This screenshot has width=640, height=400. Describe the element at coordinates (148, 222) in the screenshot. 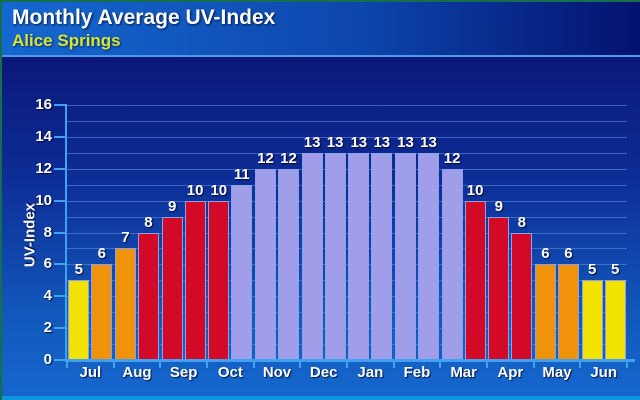

I see `bar-value-label-aug-2: 8` at that location.